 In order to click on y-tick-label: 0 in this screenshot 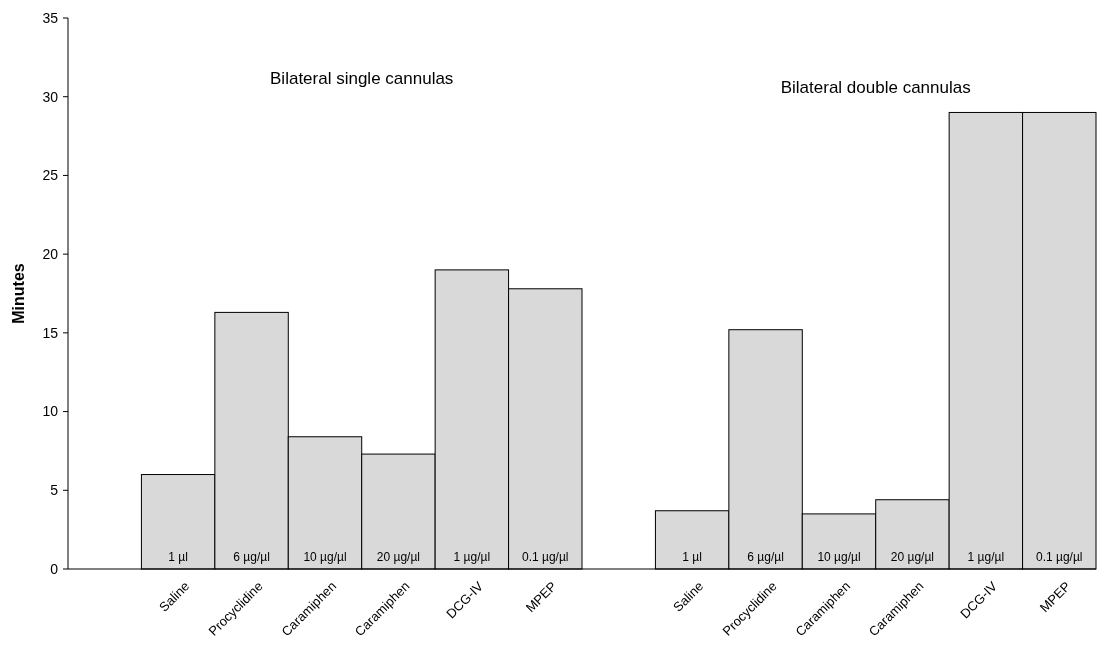, I will do `click(54, 568)`.